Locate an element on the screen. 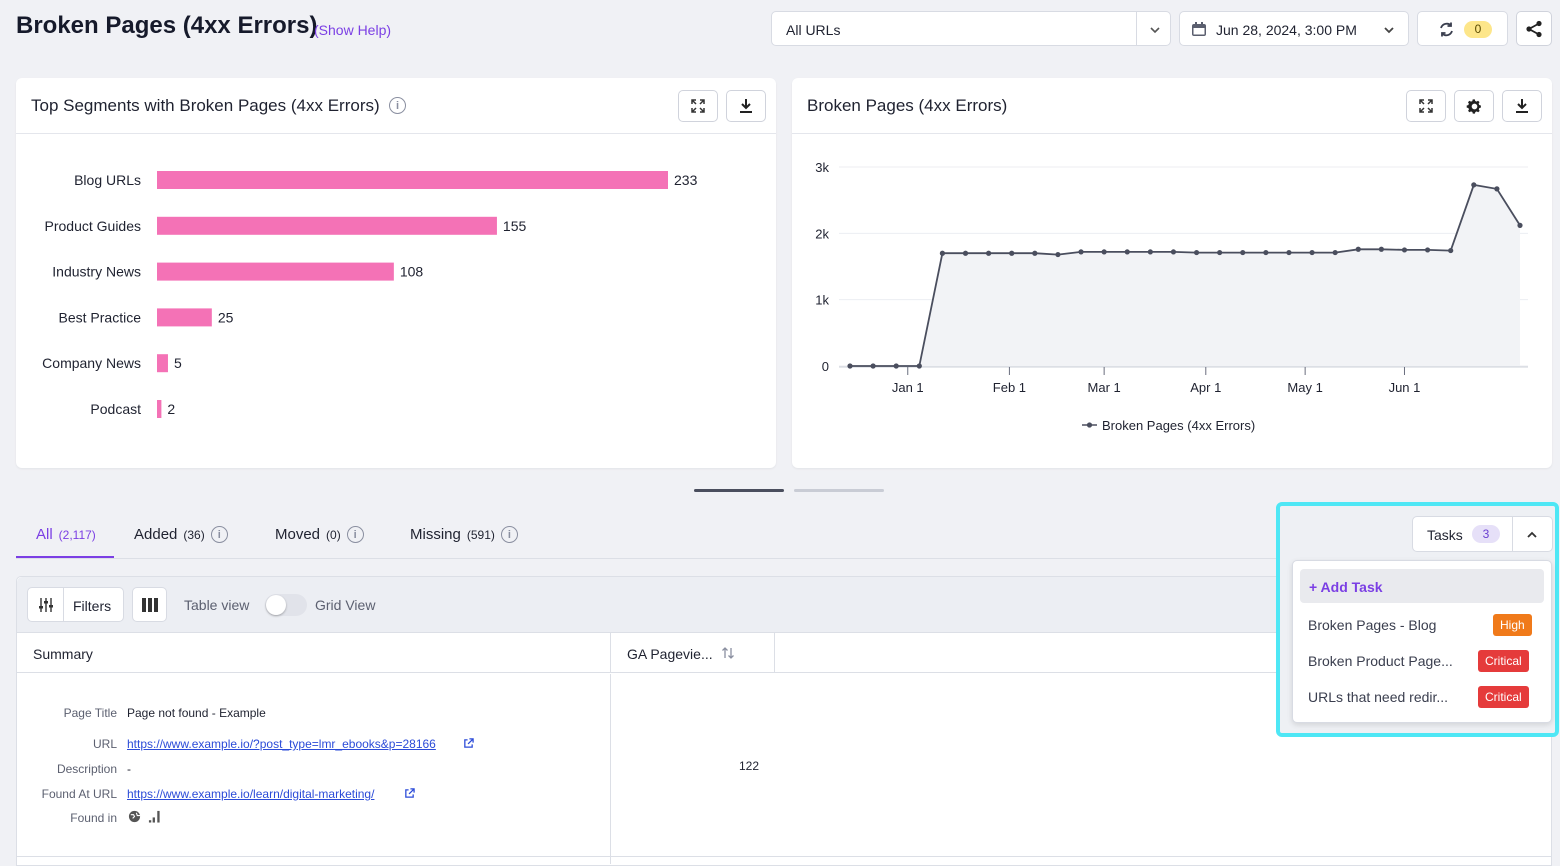 The width and height of the screenshot is (1560, 866). tab-label: Added is located at coordinates (156, 534).